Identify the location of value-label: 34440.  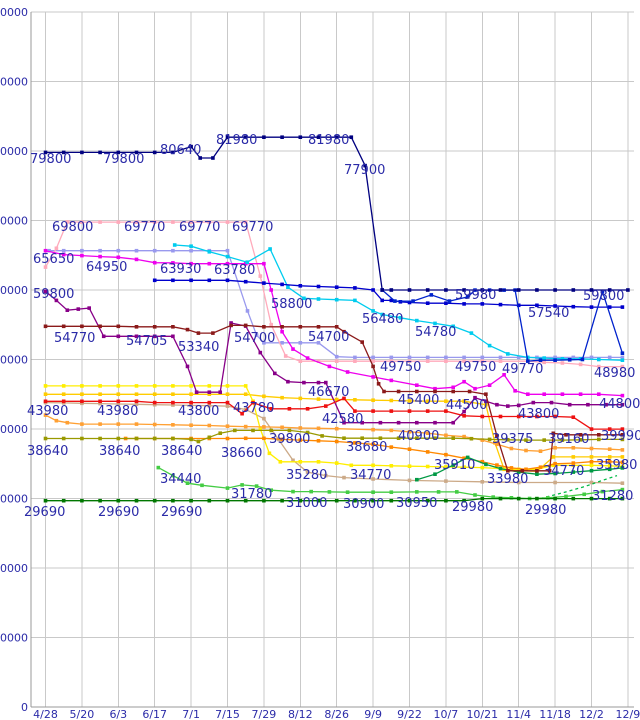
(180, 479).